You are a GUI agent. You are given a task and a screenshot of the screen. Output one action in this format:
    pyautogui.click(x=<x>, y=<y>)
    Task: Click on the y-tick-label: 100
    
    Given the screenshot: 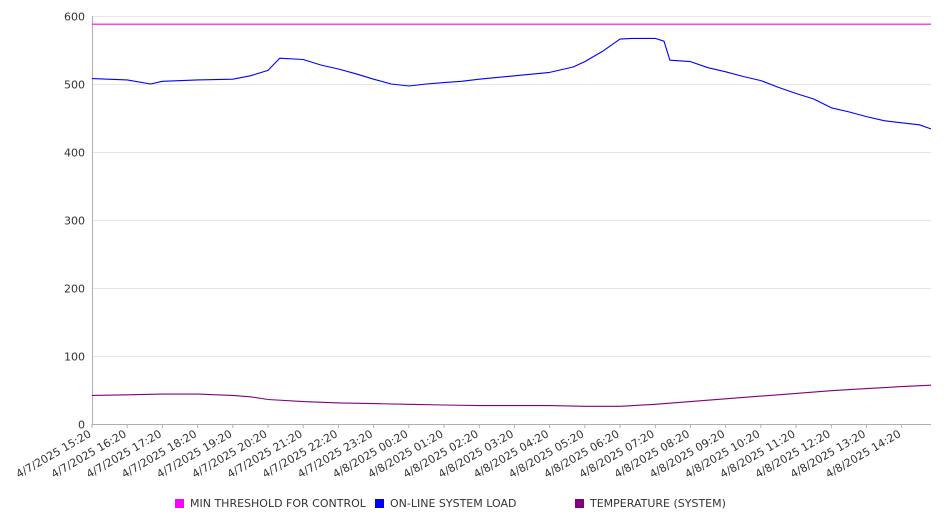 What is the action you would take?
    pyautogui.click(x=74, y=357)
    